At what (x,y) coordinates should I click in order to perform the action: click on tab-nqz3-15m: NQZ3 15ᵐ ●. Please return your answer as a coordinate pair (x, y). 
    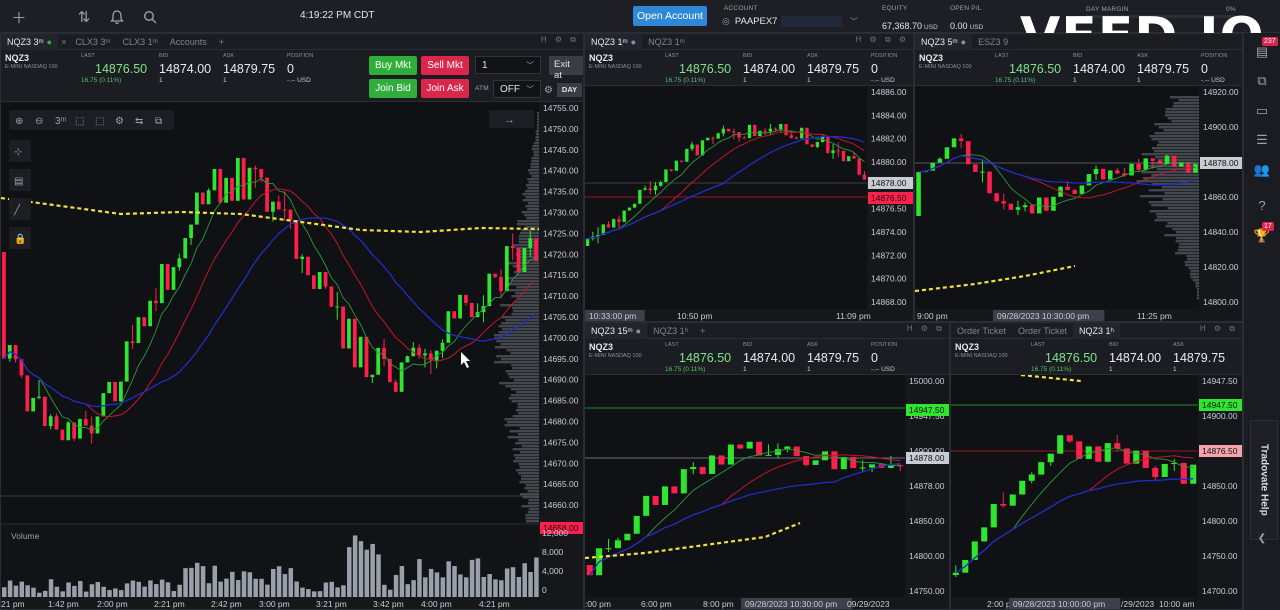
    Looking at the image, I should click on (616, 331).